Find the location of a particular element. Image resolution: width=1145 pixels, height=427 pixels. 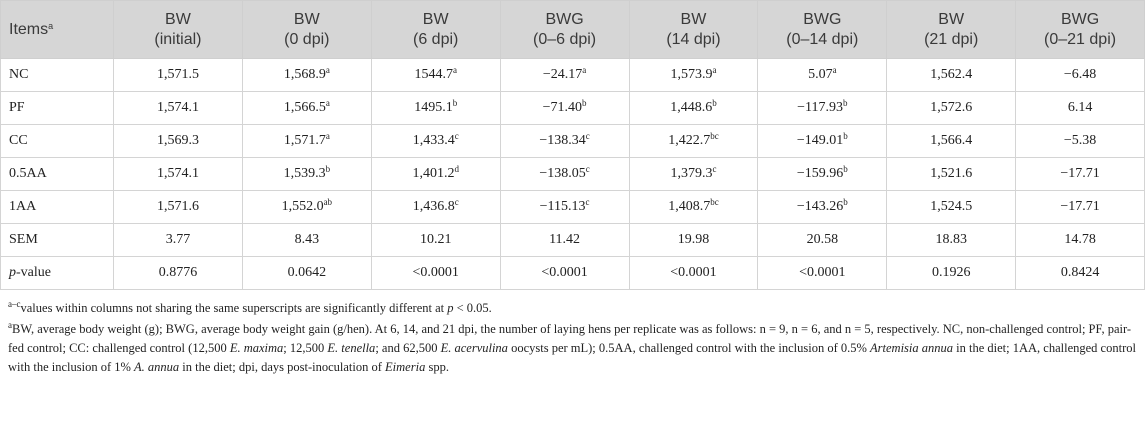

cell-text: −6.48 is located at coordinates (1080, 74).